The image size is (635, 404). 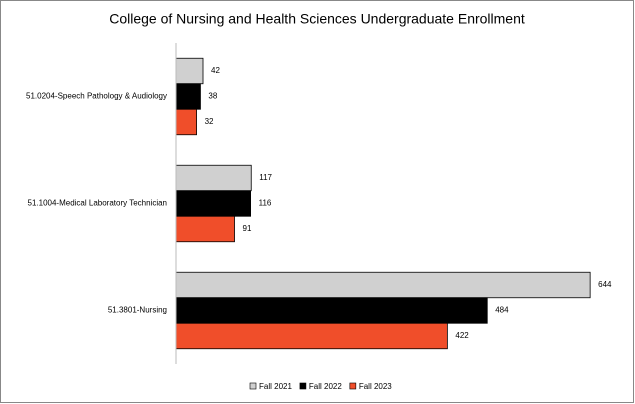 What do you see at coordinates (265, 177) in the screenshot?
I see `data-label: 117` at bounding box center [265, 177].